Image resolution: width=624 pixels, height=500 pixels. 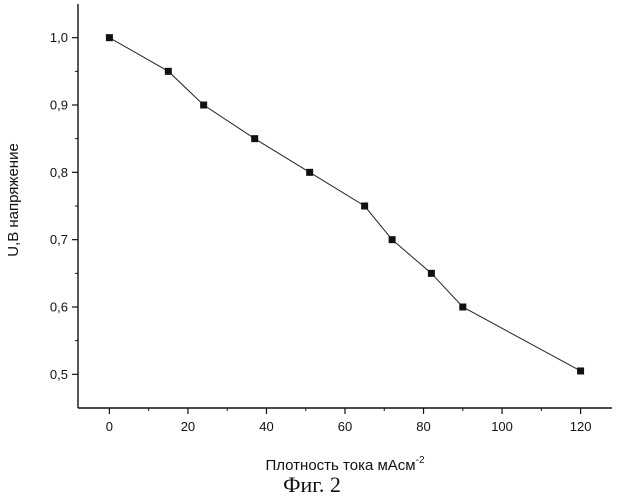 I want to click on y-tick-label: 0,6, so click(x=59, y=307).